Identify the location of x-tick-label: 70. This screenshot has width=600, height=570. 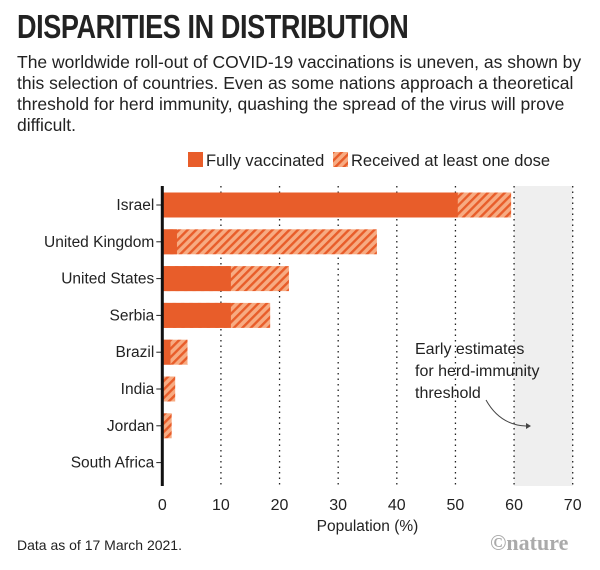
(573, 505).